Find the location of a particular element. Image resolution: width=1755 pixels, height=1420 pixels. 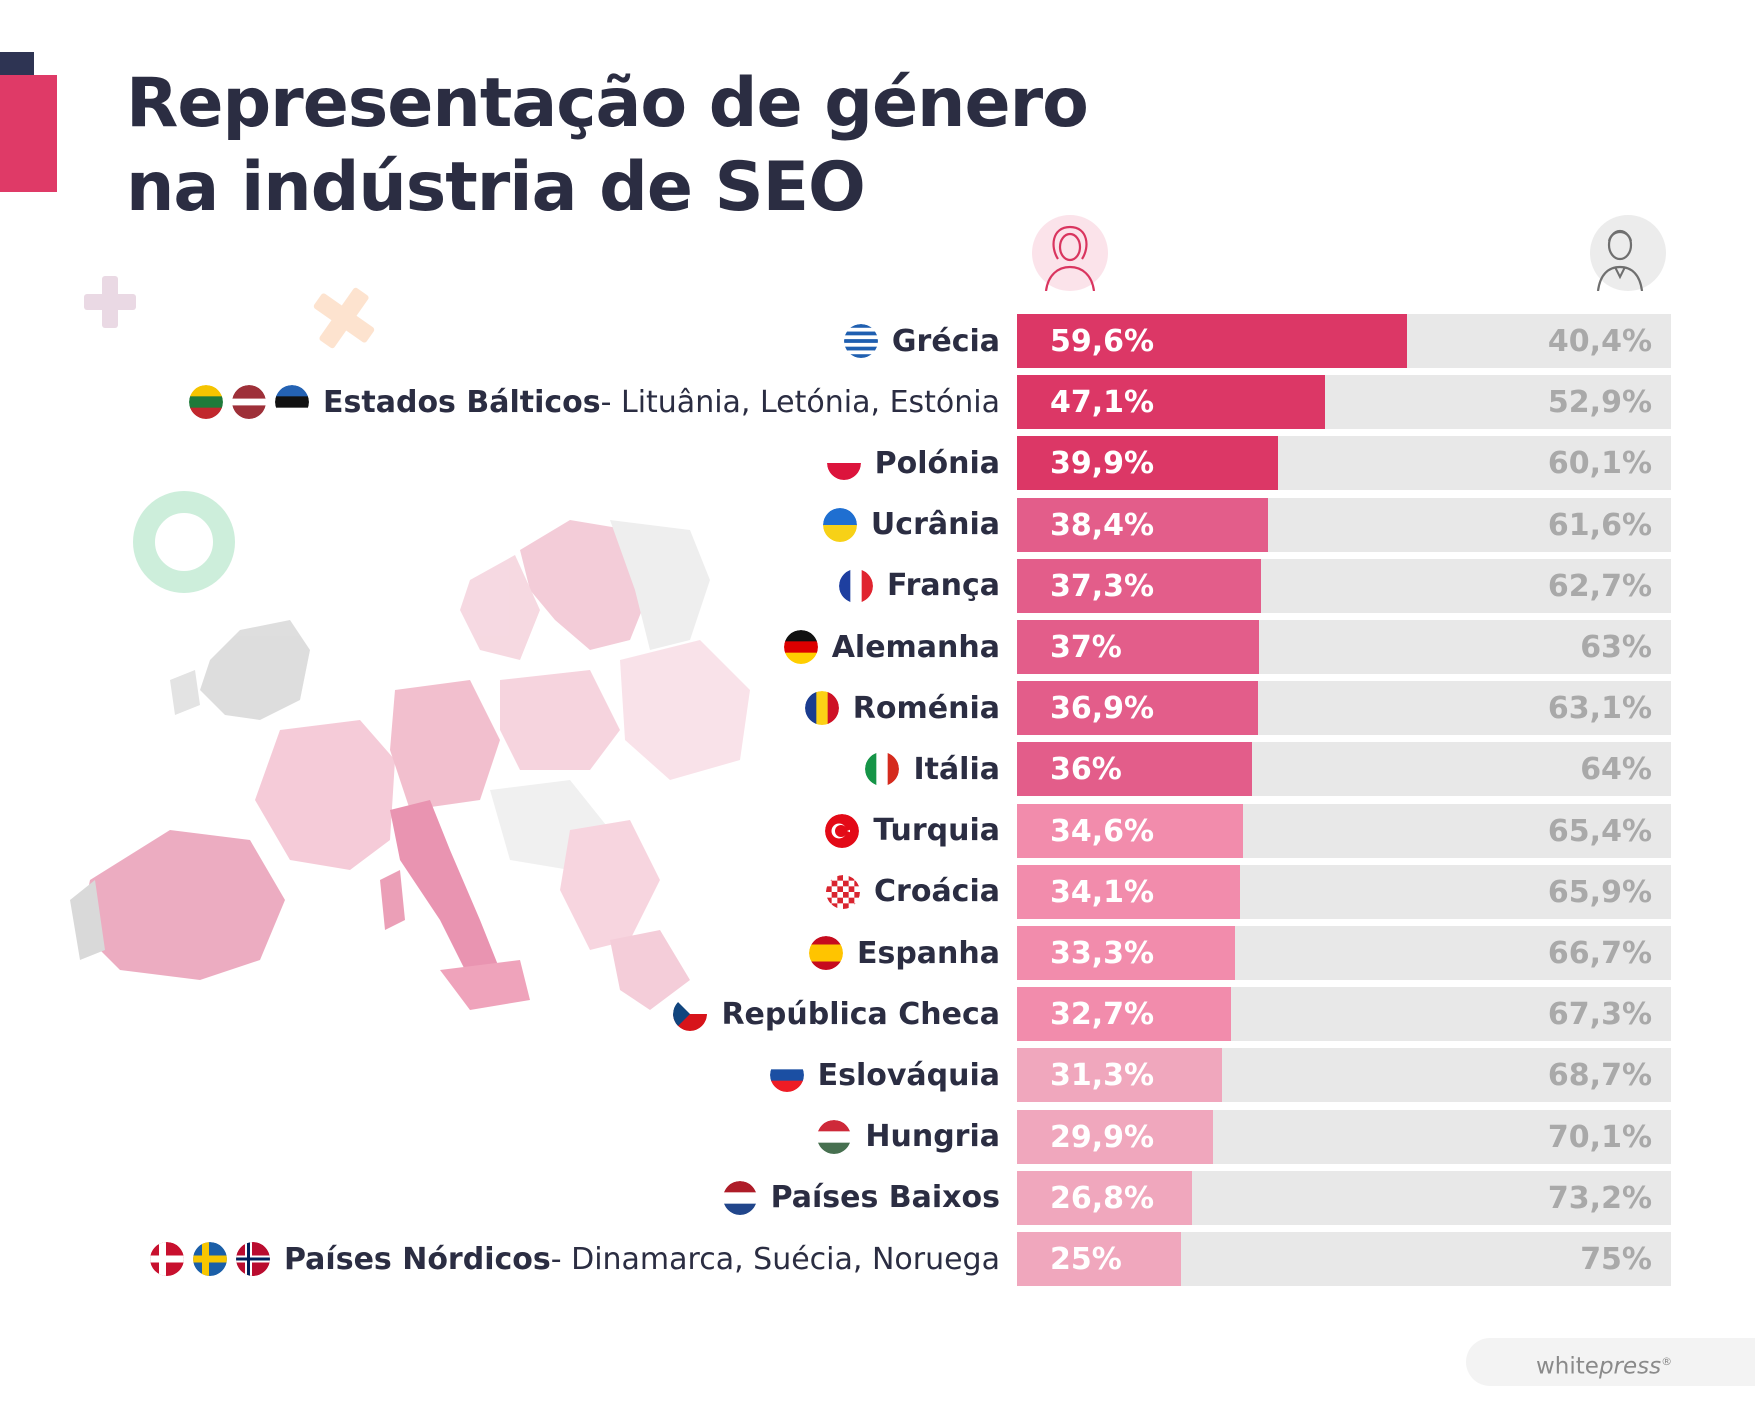

male-value-label: 65,4% is located at coordinates (1599, 831).